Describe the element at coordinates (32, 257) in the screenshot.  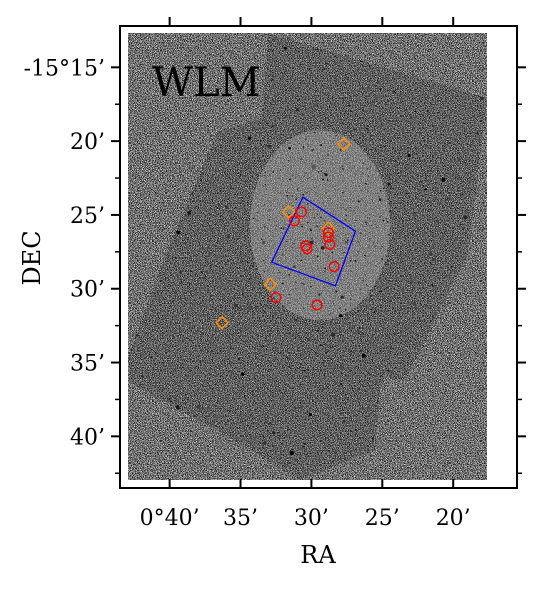
I see `y-axis-label: DEC` at that location.